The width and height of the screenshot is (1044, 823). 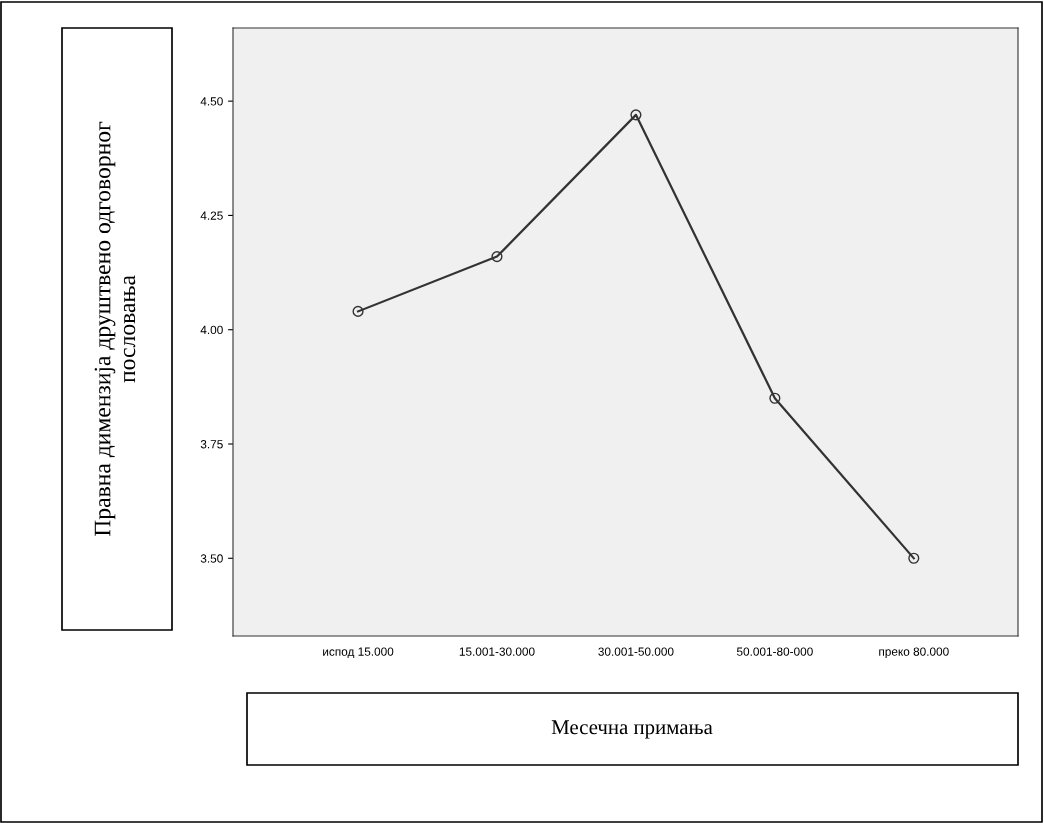 What do you see at coordinates (774, 651) in the screenshot?
I see `x-tick-label: 50.001-80-000` at bounding box center [774, 651].